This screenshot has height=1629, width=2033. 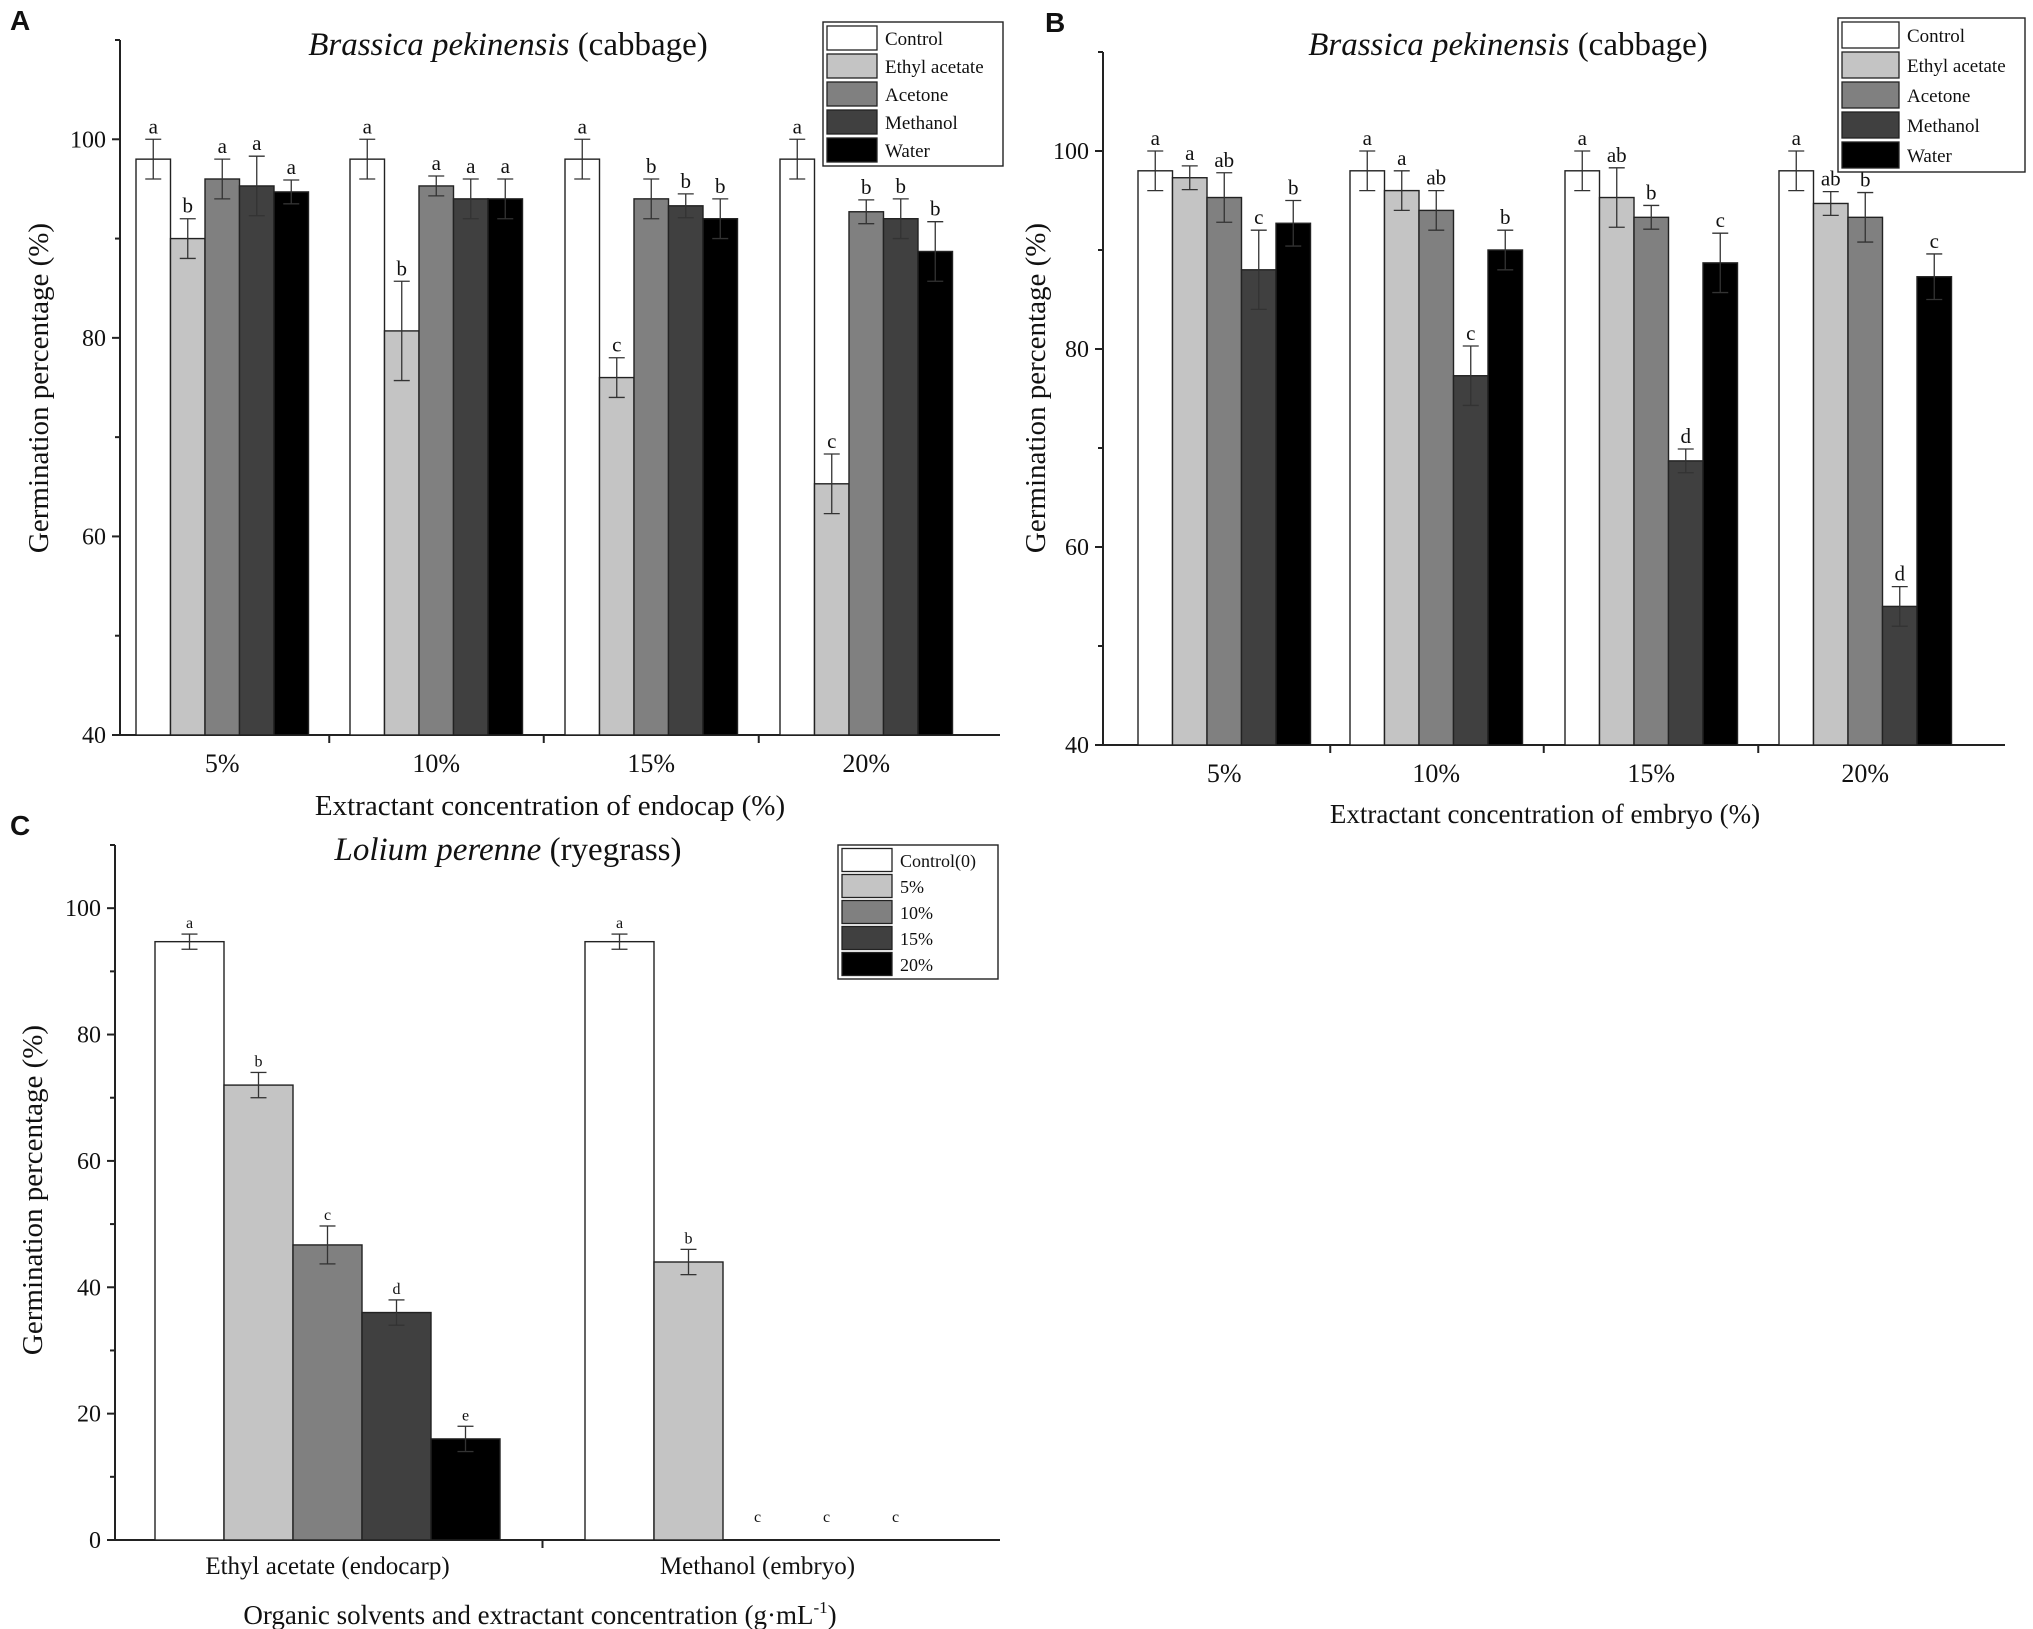 What do you see at coordinates (89, 1415) in the screenshot?
I see `y-tick-label: 20` at bounding box center [89, 1415].